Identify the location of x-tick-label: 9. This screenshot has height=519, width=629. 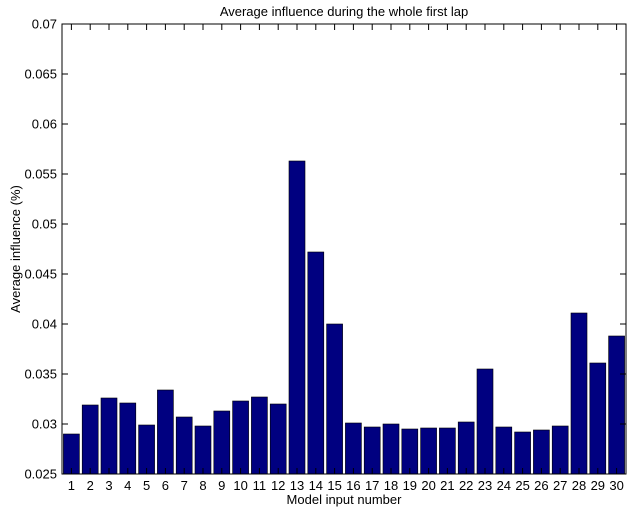
(221, 485).